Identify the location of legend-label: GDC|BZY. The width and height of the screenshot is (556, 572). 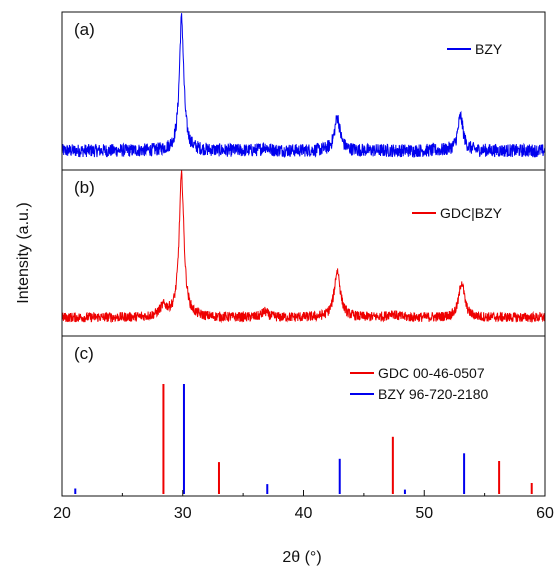
(471, 213).